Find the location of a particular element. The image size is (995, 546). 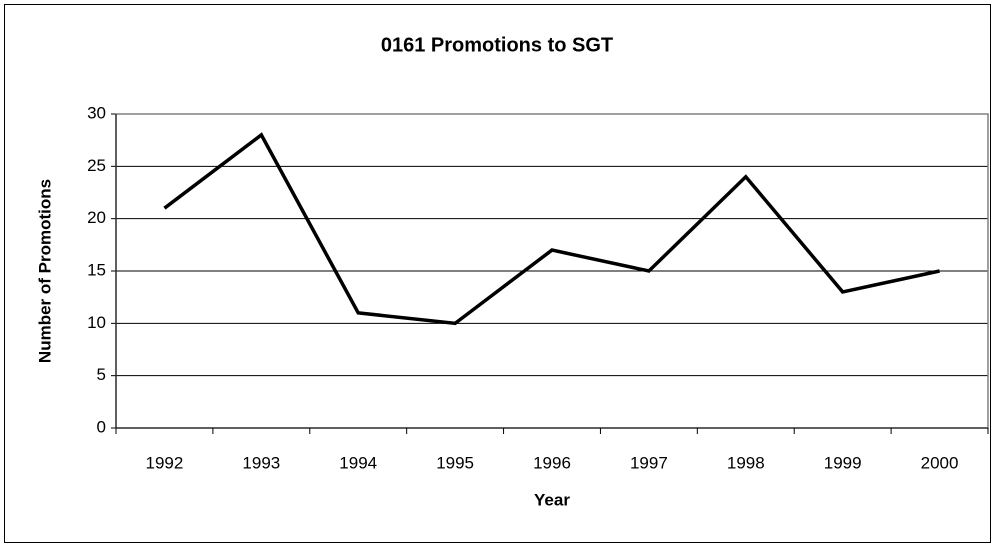

x-tick-label: 2000 is located at coordinates (940, 462).